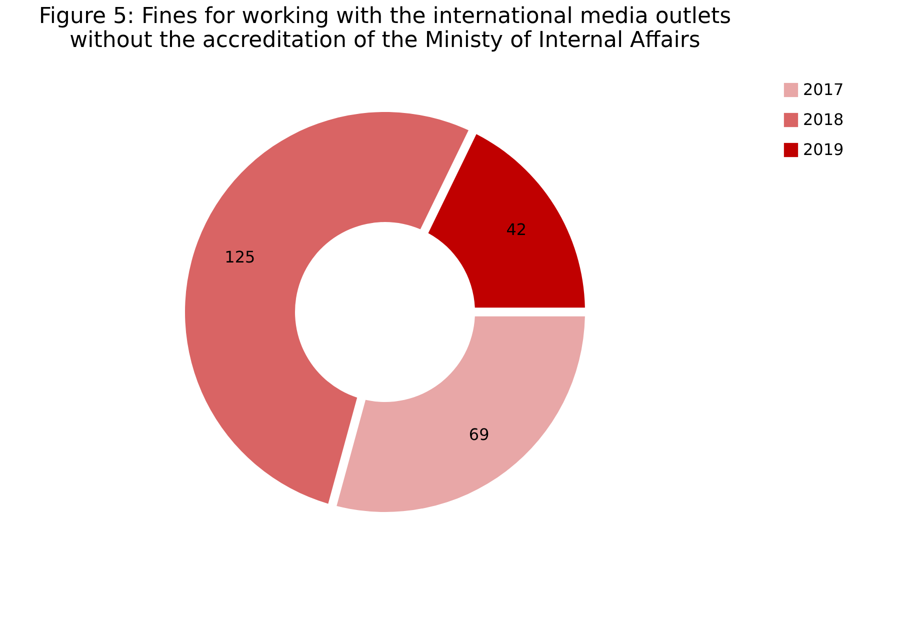 The width and height of the screenshot is (900, 638). Describe the element at coordinates (240, 256) in the screenshot. I see `data-label: 125` at that location.